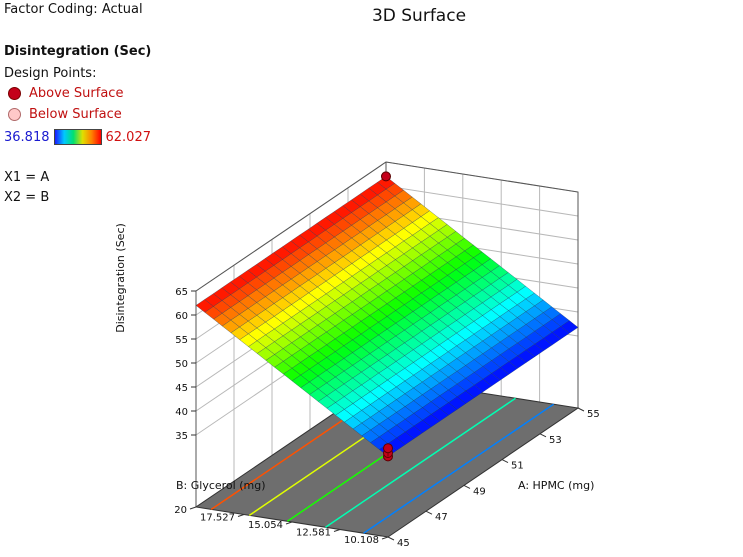 This screenshot has width=743, height=557. What do you see at coordinates (128, 137) in the screenshot?
I see `color-scale-max: 62.027` at bounding box center [128, 137].